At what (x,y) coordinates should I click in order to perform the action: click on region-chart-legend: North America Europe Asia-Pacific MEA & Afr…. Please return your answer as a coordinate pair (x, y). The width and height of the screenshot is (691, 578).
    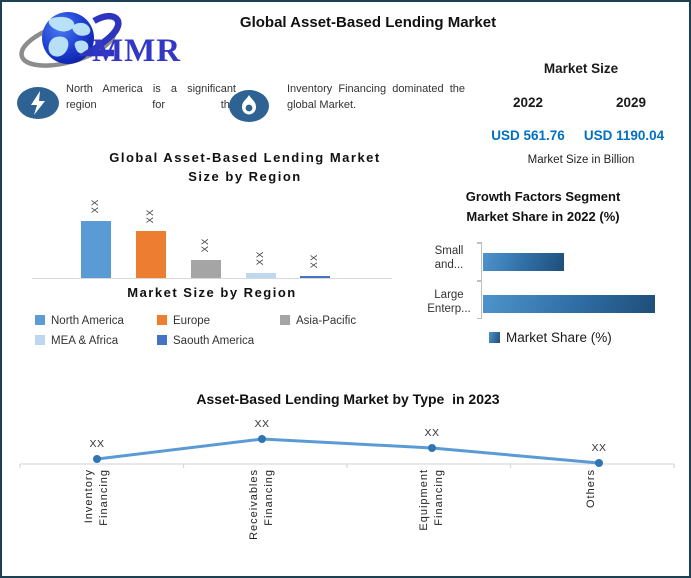
    Looking at the image, I should click on (220, 331).